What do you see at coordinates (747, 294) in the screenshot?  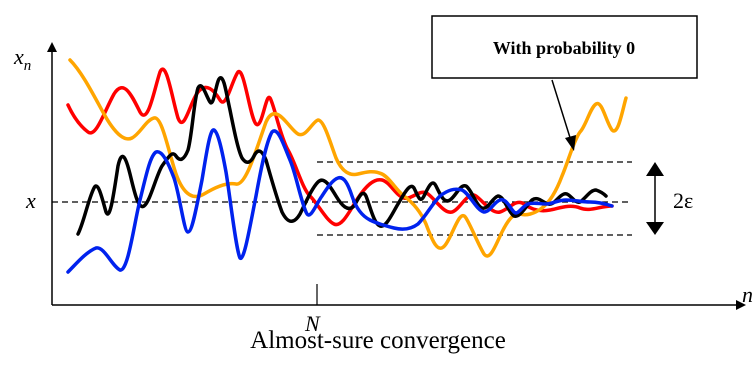 I see `x-axis-label: n` at bounding box center [747, 294].